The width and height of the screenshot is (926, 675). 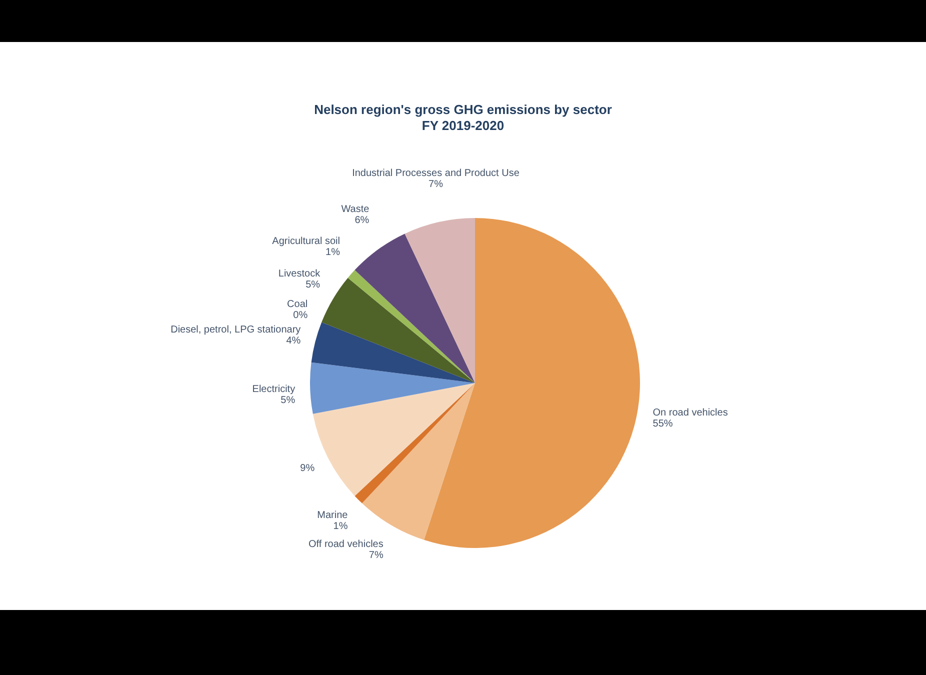 I want to click on slice-label: Agricultural soil, so click(x=306, y=241).